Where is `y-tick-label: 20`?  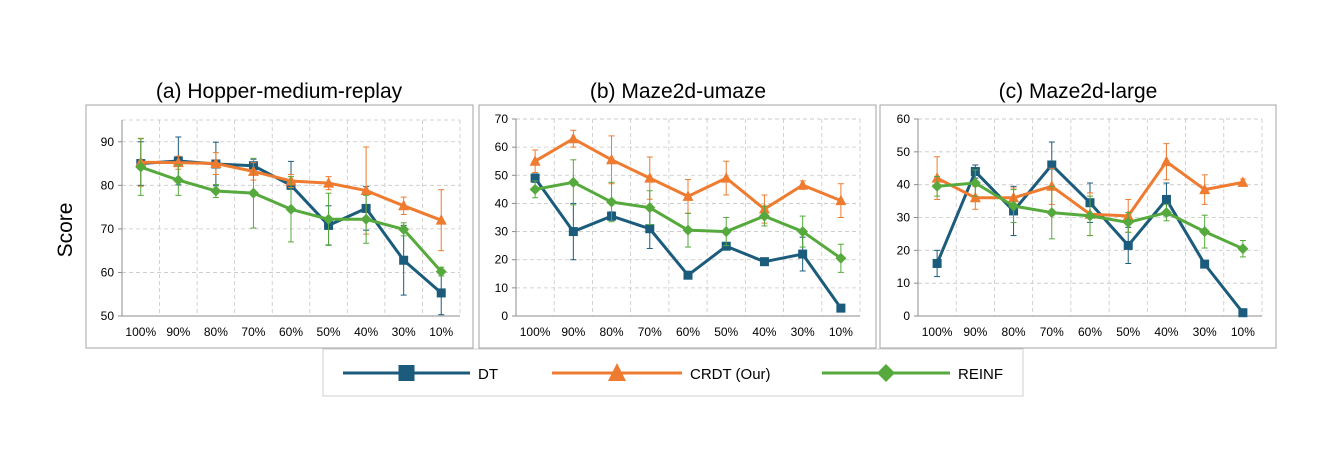
y-tick-label: 20 is located at coordinates (502, 260).